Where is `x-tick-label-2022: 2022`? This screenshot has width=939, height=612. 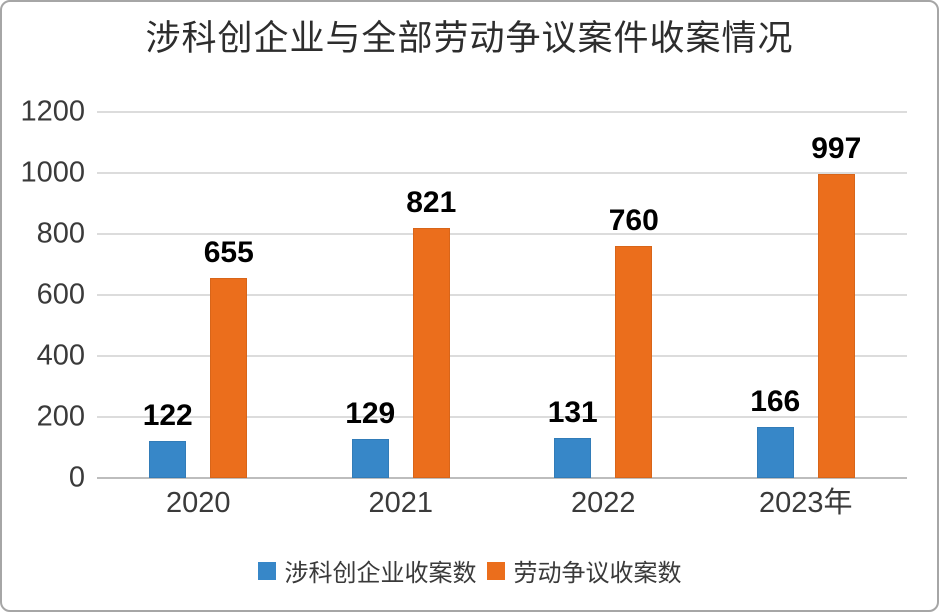 x-tick-label-2022: 2022 is located at coordinates (603, 503).